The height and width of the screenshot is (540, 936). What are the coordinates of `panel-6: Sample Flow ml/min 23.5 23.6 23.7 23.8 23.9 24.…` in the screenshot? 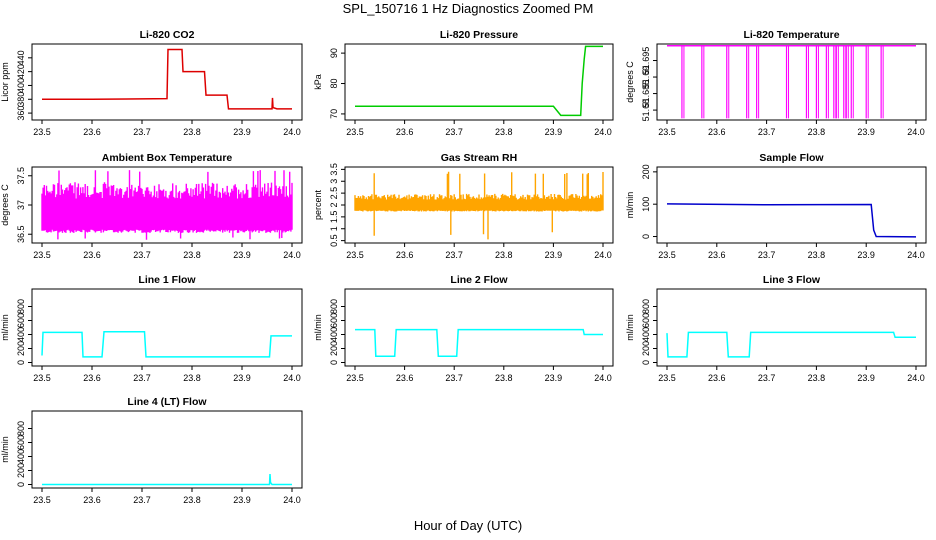 It's located at (776, 206).